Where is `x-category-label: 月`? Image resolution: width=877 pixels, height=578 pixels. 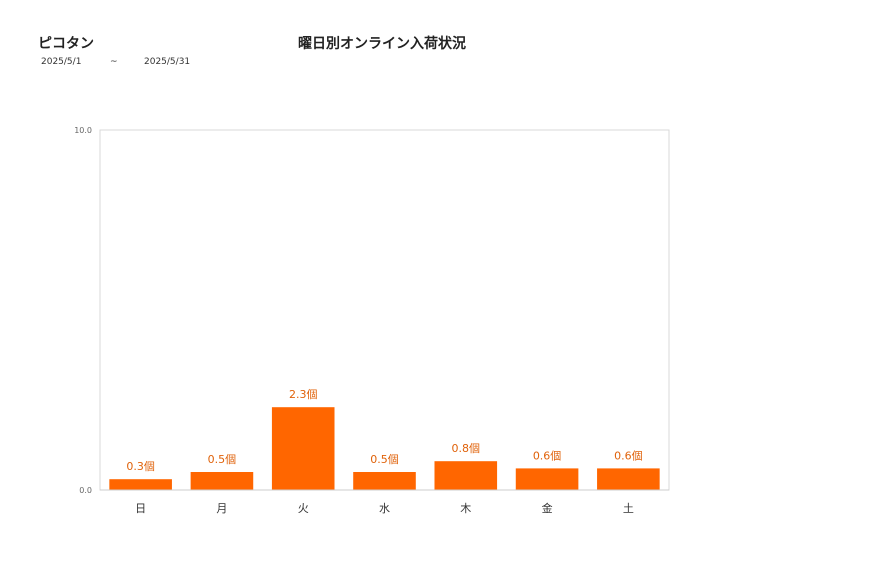 x-category-label: 月 is located at coordinates (221, 508).